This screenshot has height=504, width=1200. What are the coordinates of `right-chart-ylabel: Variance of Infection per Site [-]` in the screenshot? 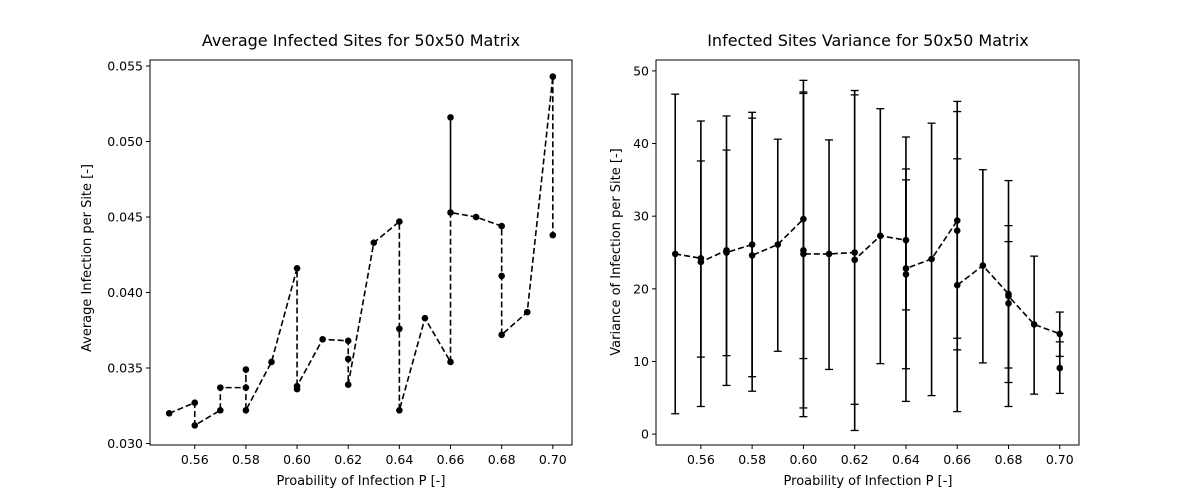 It's located at (616, 251).